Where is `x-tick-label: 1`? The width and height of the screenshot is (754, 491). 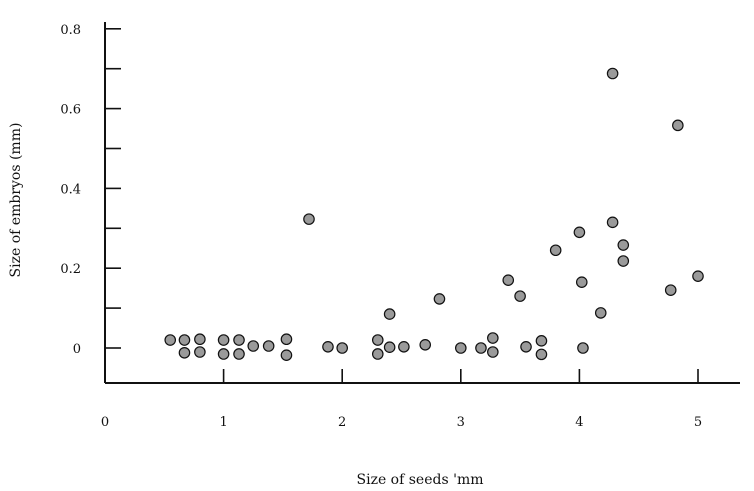 x-tick-label: 1 is located at coordinates (223, 422).